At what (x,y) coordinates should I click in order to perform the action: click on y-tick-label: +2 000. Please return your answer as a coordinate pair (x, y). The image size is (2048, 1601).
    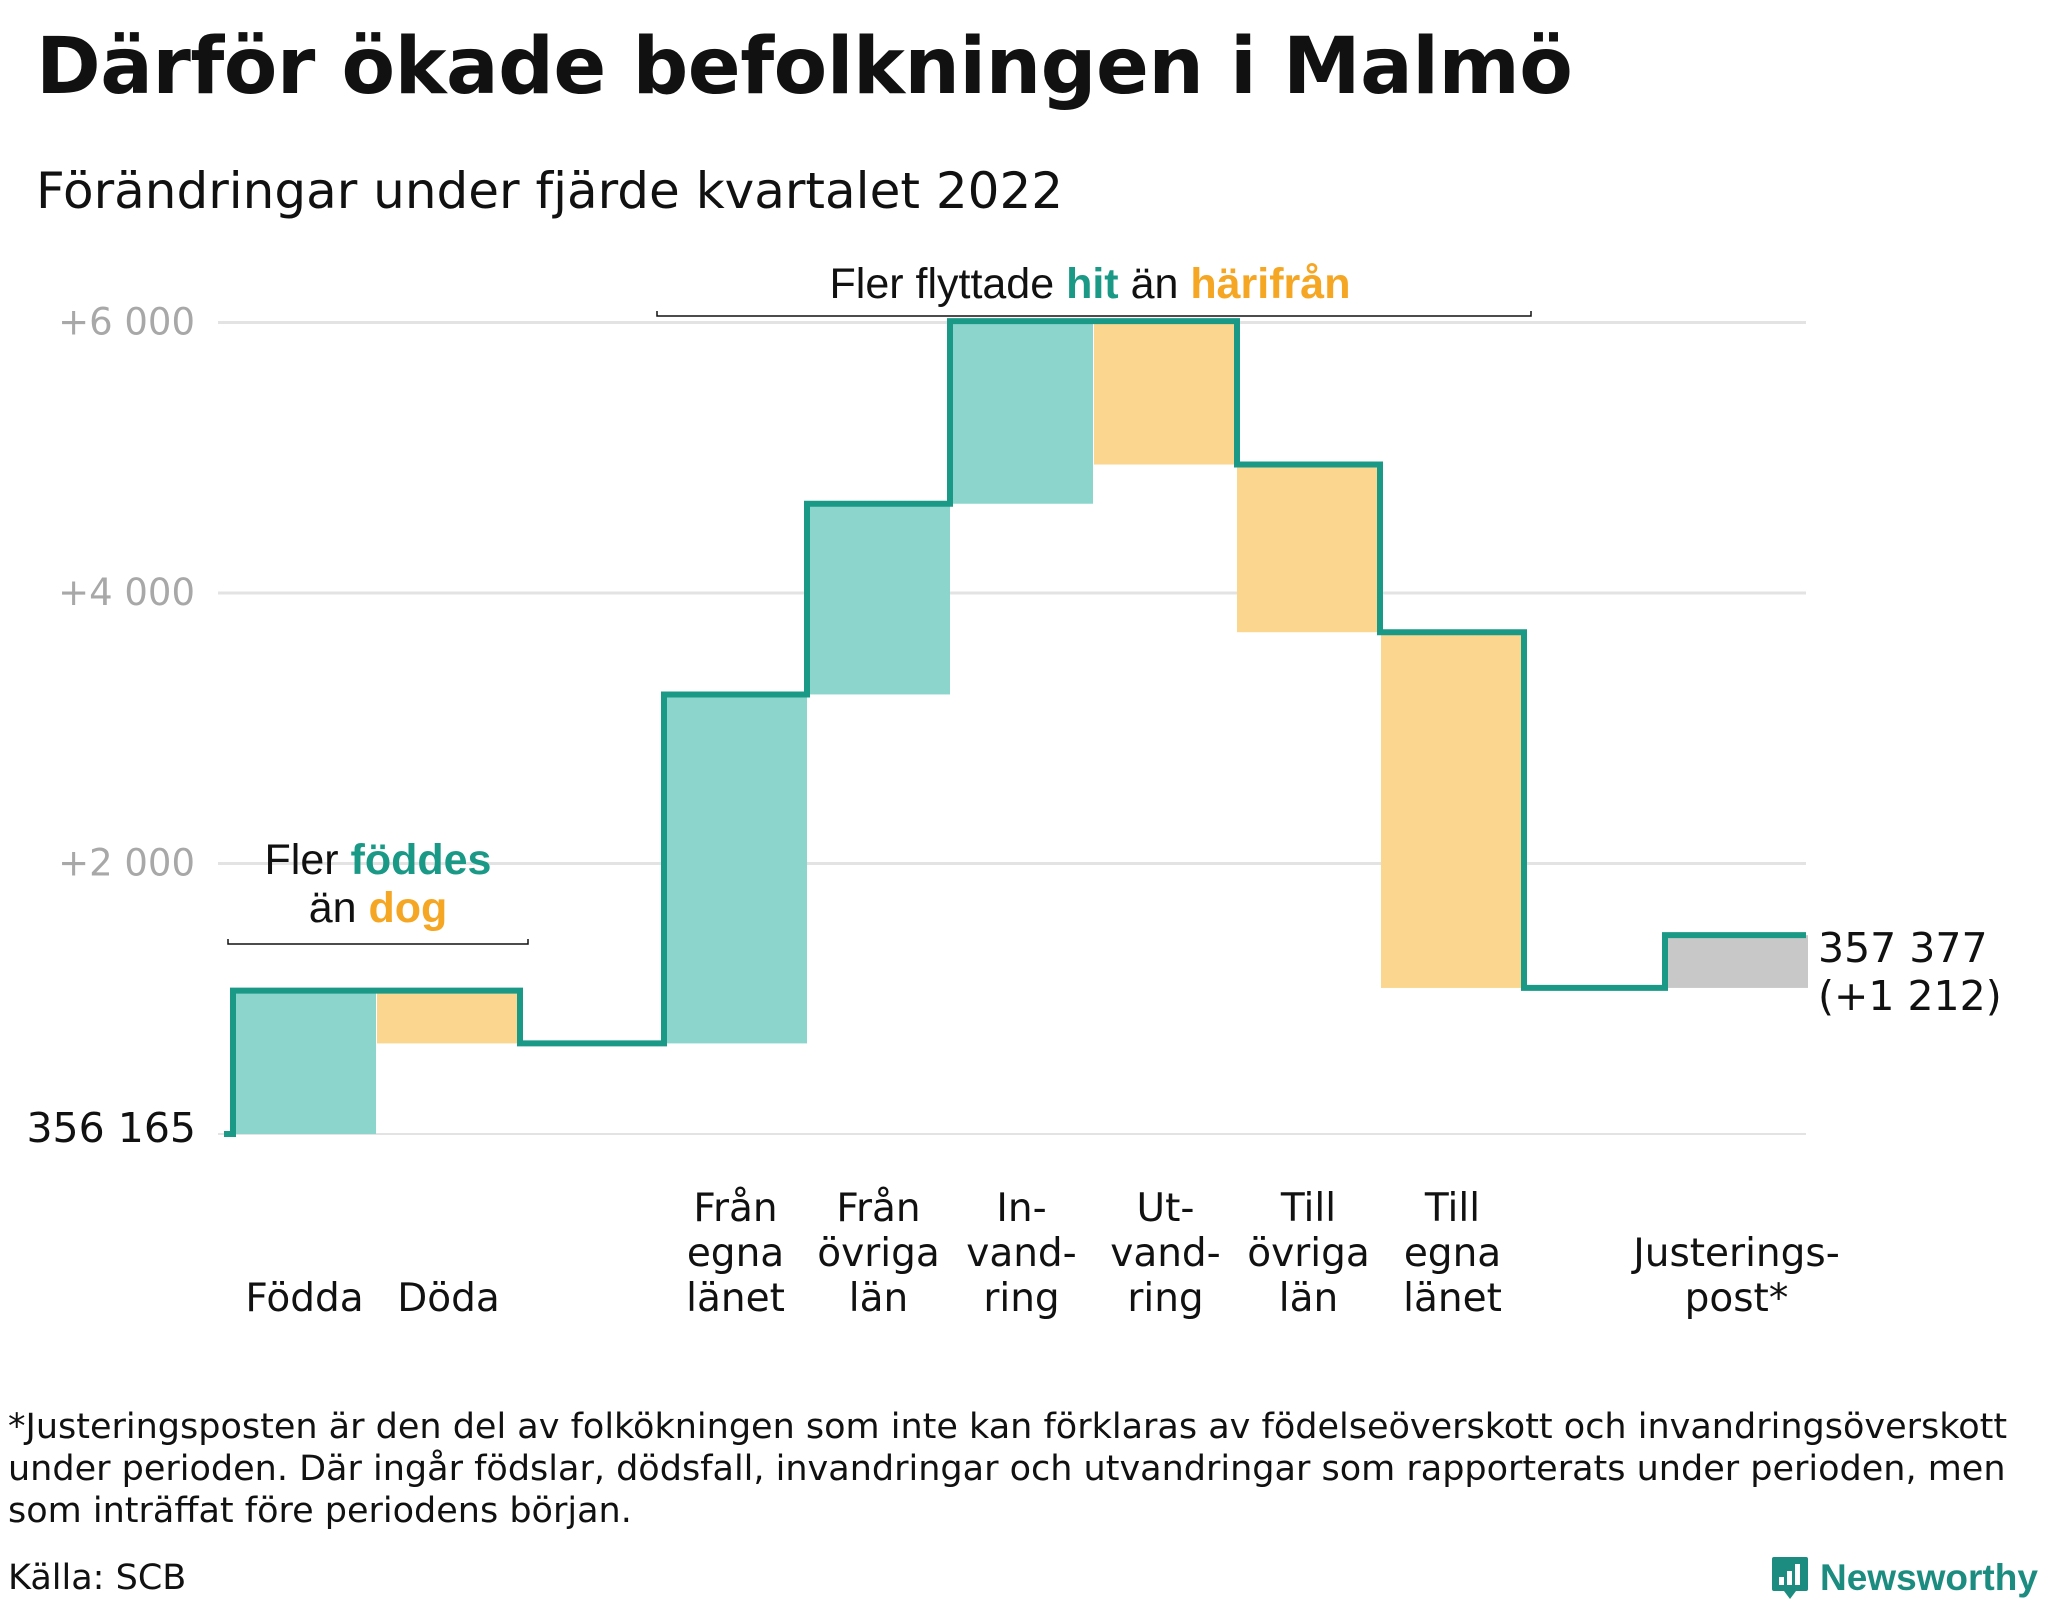
    Looking at the image, I should click on (126, 863).